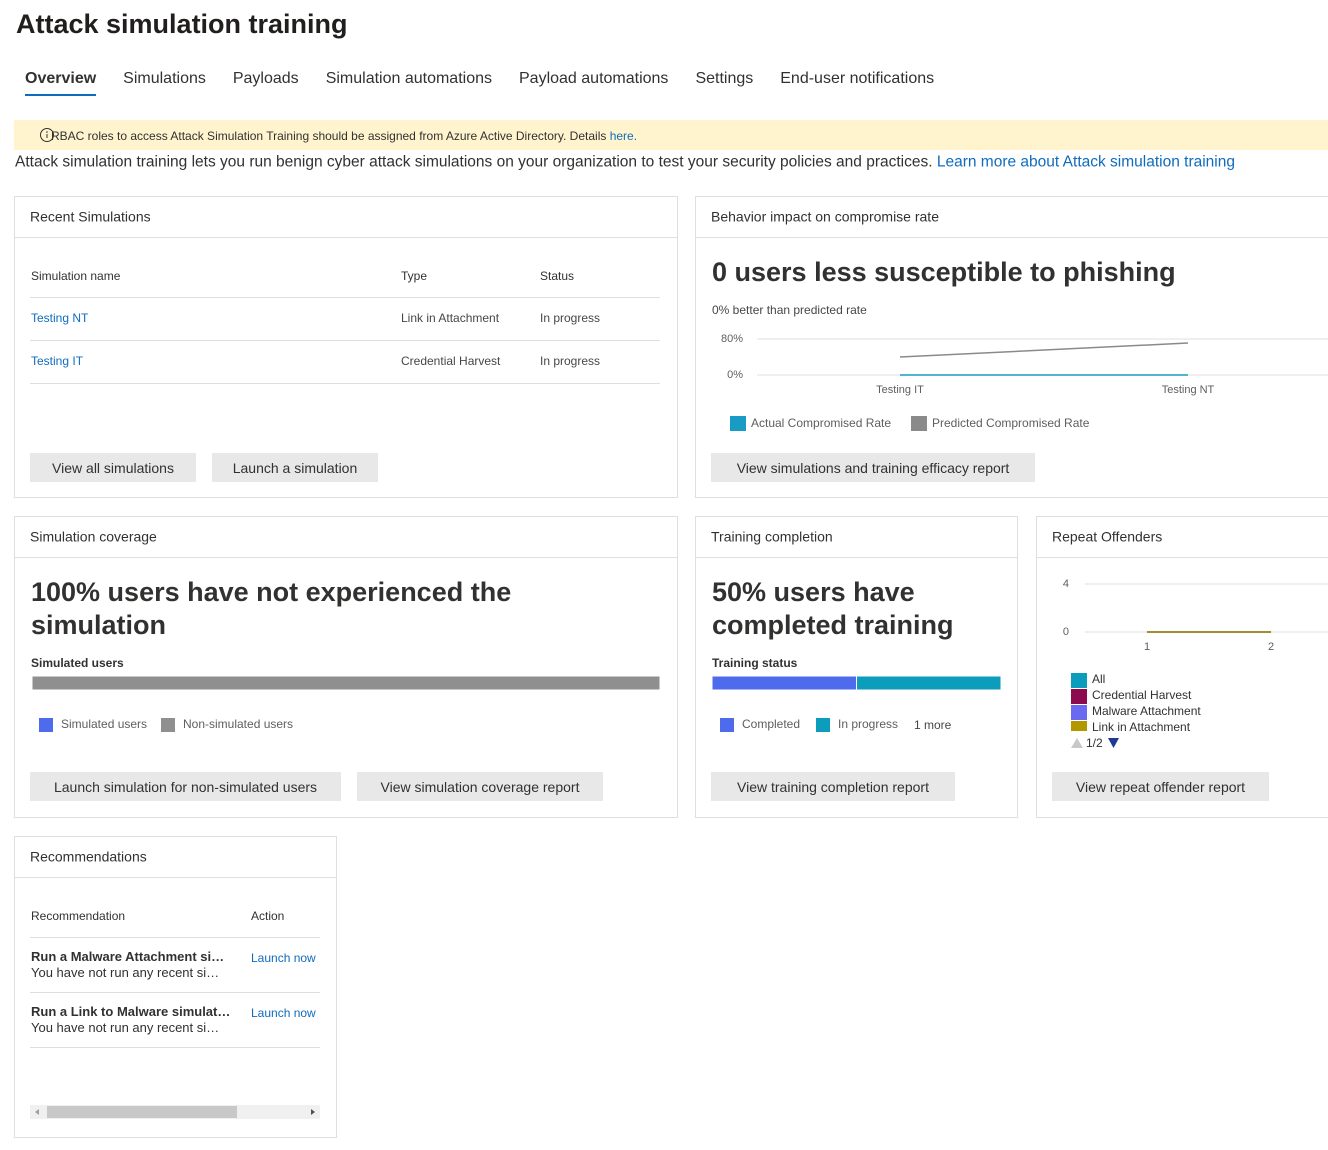 The image size is (1328, 1150). I want to click on legend-page: 1/2, so click(1094, 742).